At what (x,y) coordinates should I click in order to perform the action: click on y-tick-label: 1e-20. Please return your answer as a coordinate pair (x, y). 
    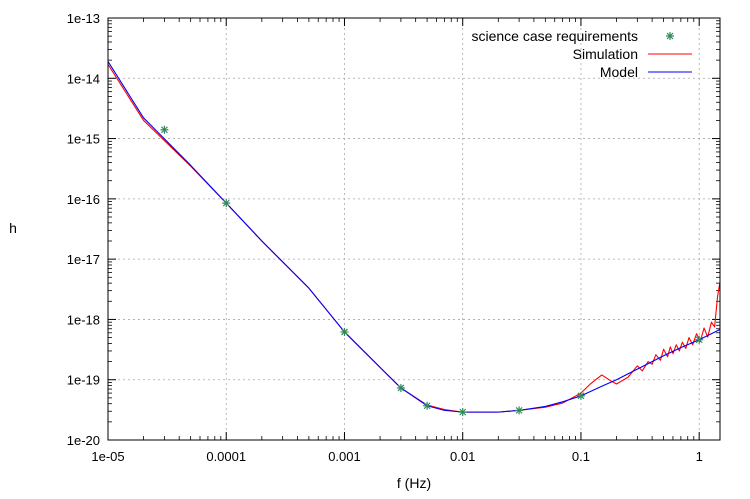
    Looking at the image, I should click on (83, 440).